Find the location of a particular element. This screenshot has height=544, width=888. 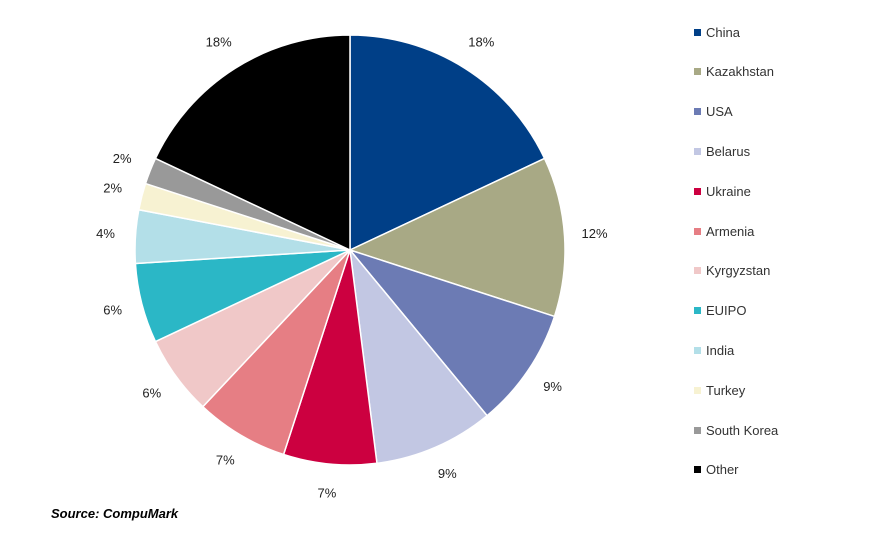

data-label-china: 18% is located at coordinates (481, 42).